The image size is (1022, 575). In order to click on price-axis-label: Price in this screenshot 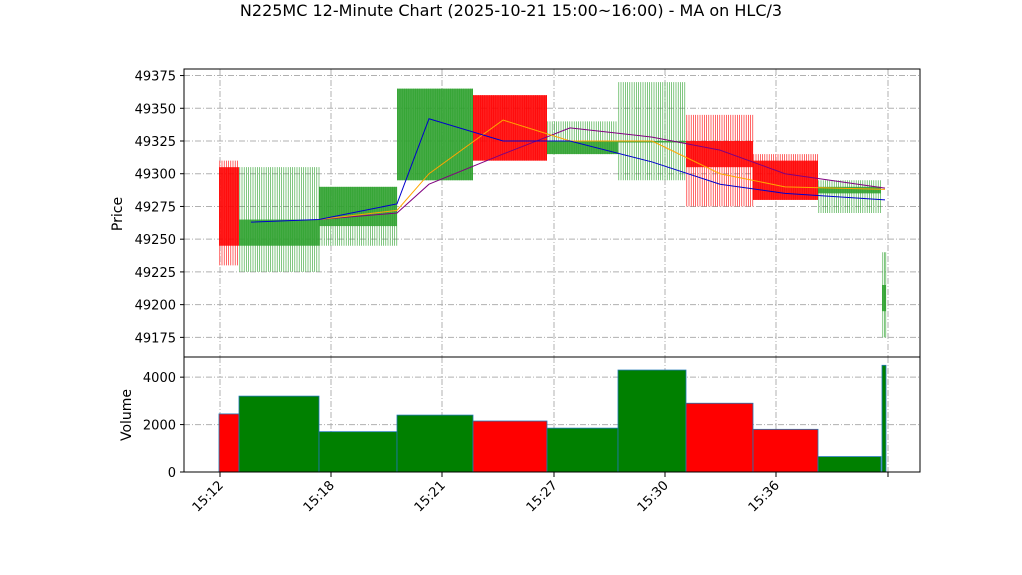, I will do `click(118, 214)`.